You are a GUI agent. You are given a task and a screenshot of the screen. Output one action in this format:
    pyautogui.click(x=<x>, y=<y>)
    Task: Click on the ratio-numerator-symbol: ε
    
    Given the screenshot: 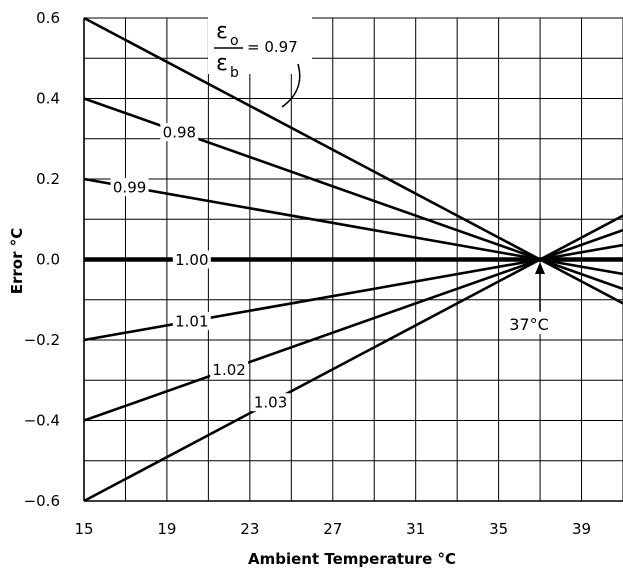 What is the action you would take?
    pyautogui.click(x=222, y=31)
    